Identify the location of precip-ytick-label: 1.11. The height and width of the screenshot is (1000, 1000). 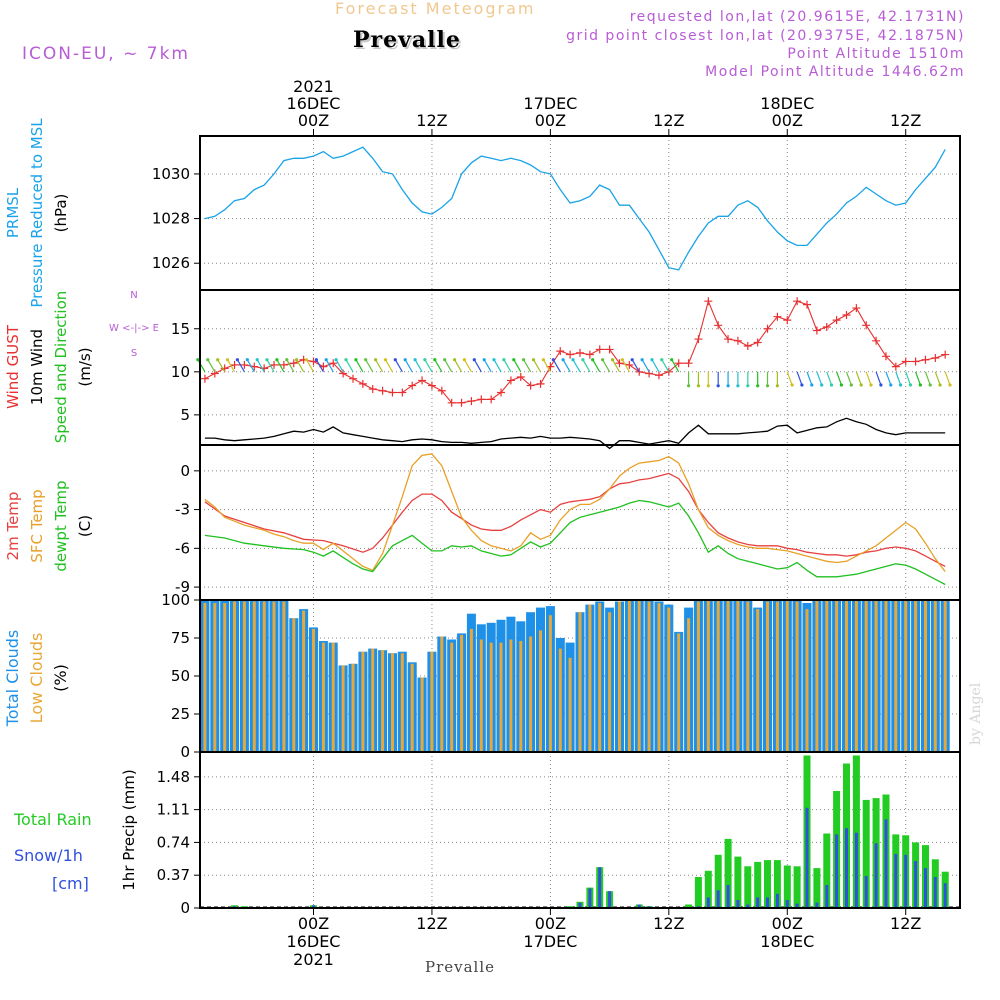
(173, 810).